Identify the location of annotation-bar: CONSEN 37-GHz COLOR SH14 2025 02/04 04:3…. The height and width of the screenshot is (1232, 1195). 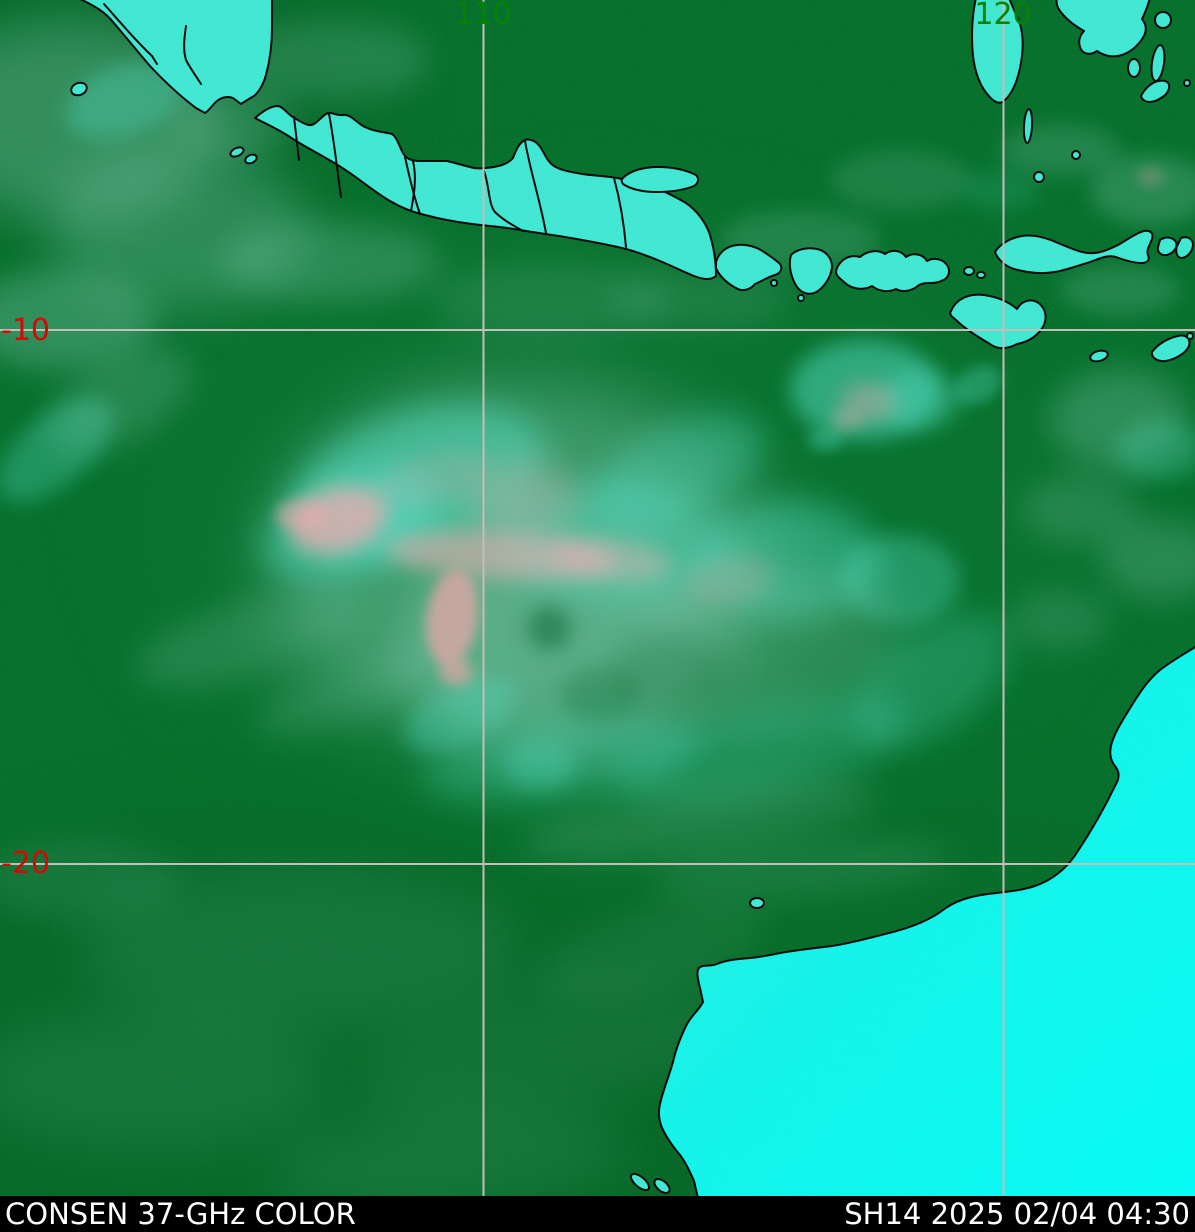
(597, 1214).